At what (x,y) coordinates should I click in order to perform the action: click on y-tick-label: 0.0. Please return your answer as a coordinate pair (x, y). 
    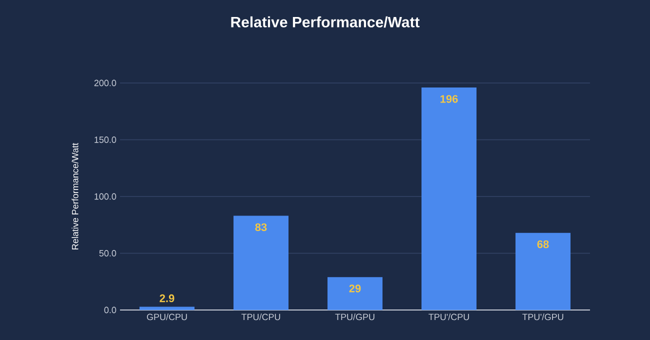
    Looking at the image, I should click on (110, 310).